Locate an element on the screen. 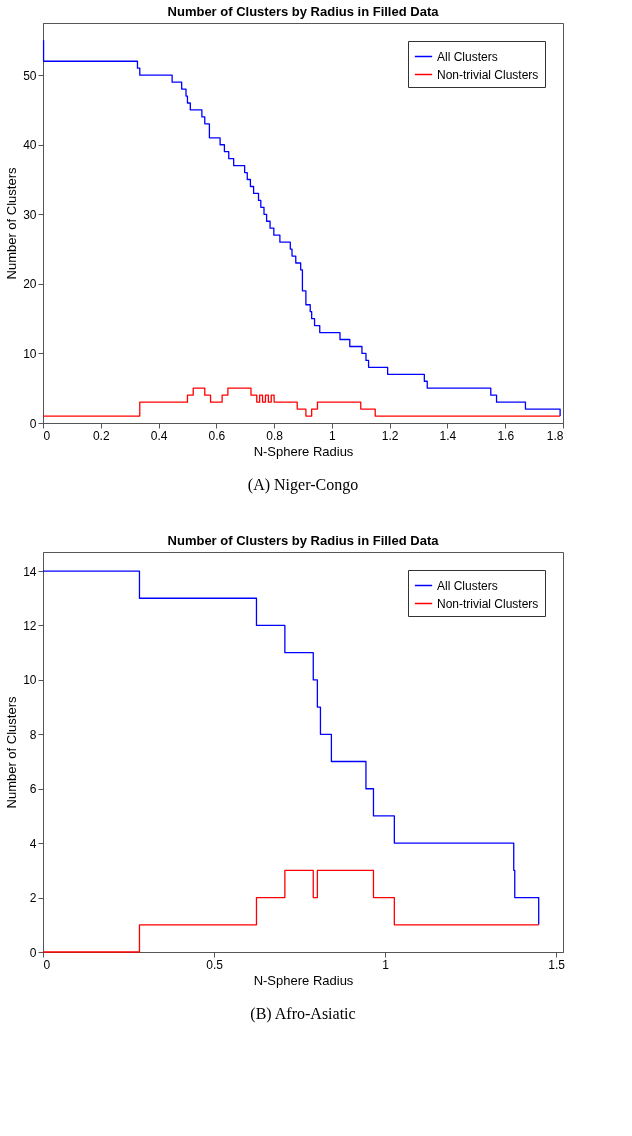 The height and width of the screenshot is (1136, 632). x-tick-label: 0.8 is located at coordinates (275, 435).